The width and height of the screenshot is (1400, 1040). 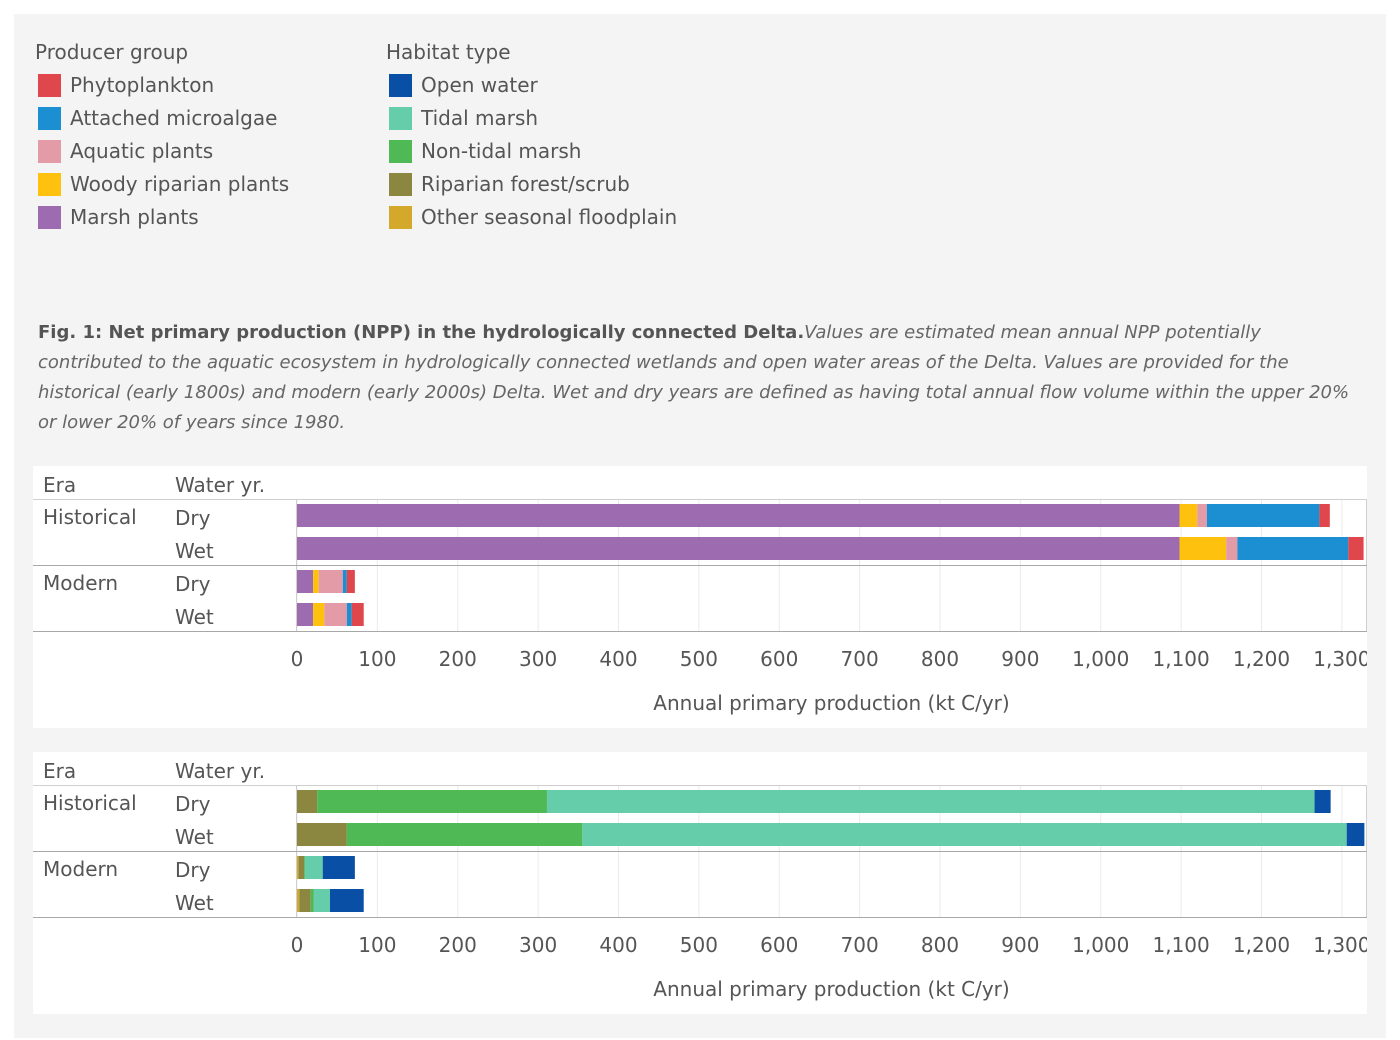 I want to click on legend-item-aquatic-plants: Aquatic plants, so click(x=125, y=151).